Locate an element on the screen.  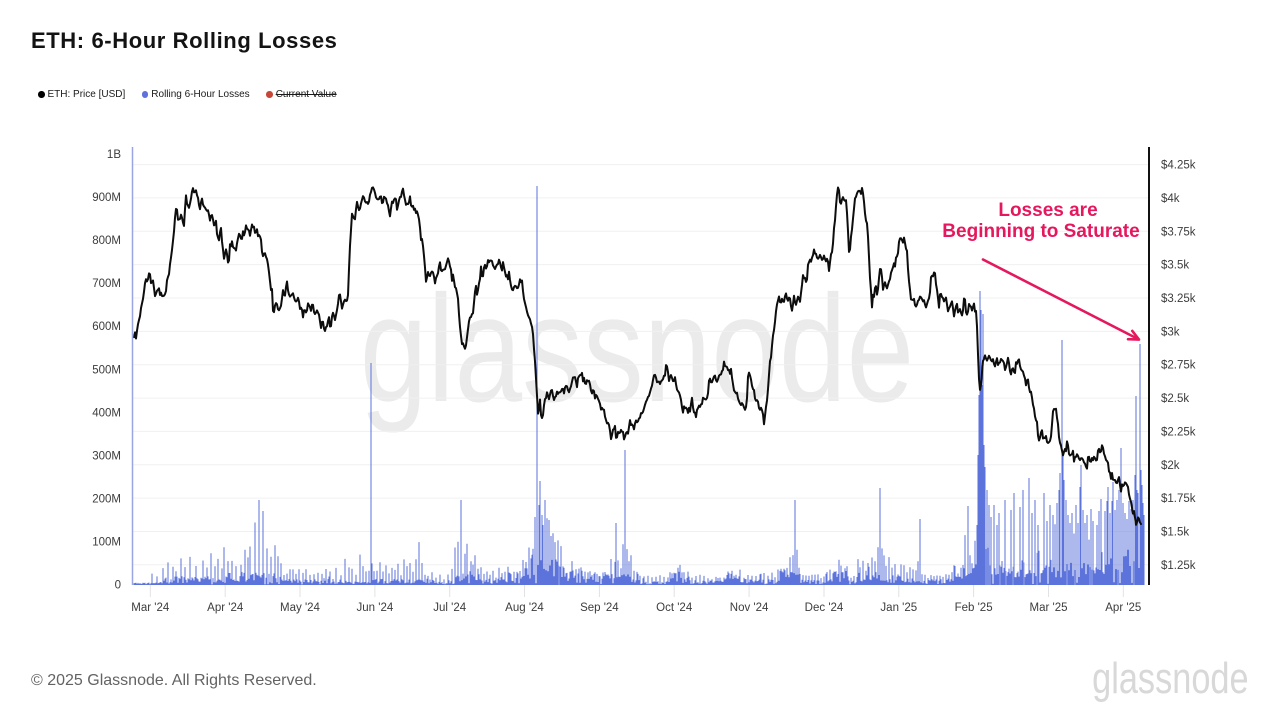
svg-text: Losses are is located at coordinates (1047, 210).